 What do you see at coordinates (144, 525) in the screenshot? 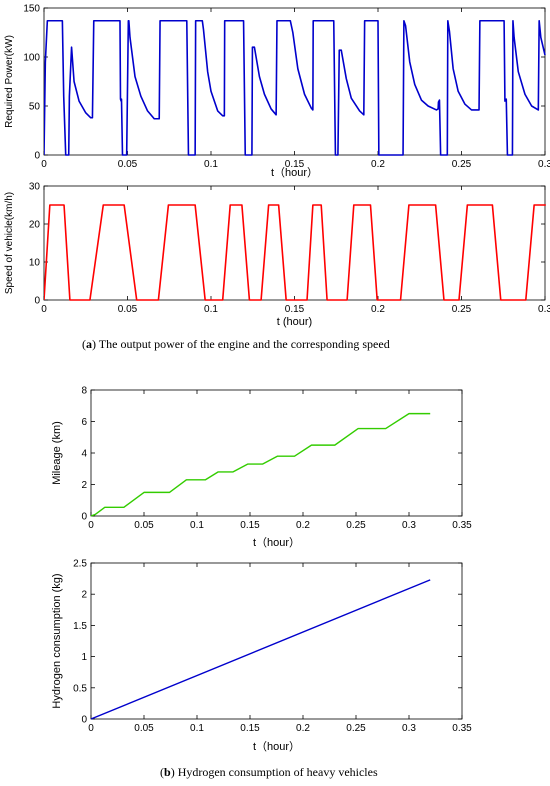
I see `mileage-x-tick-label: 0.05` at bounding box center [144, 525].